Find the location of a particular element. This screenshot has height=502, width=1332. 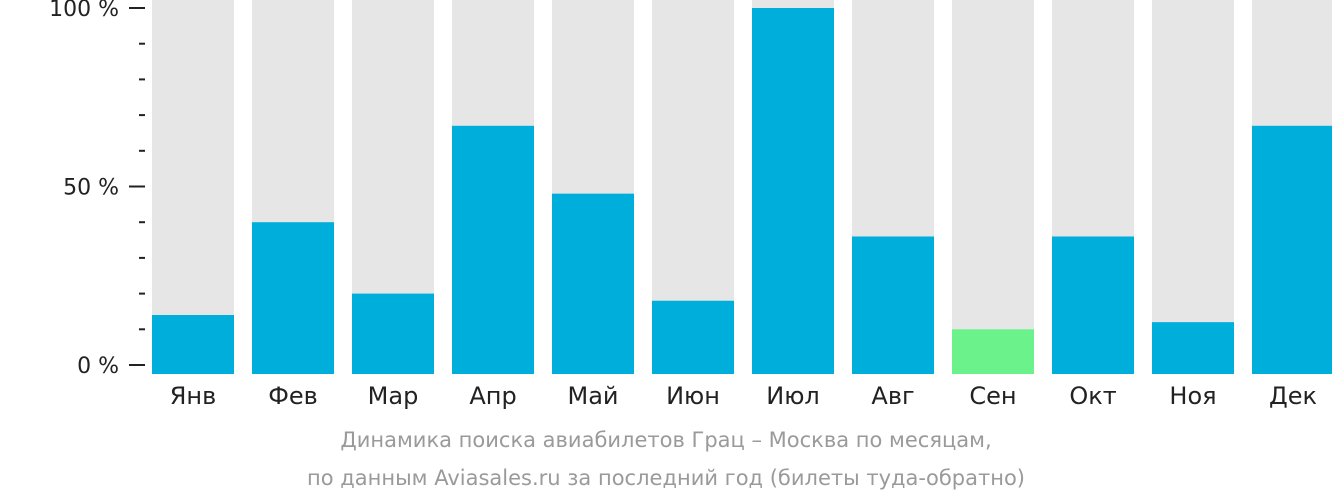

x-tick-label: Июн is located at coordinates (693, 396).